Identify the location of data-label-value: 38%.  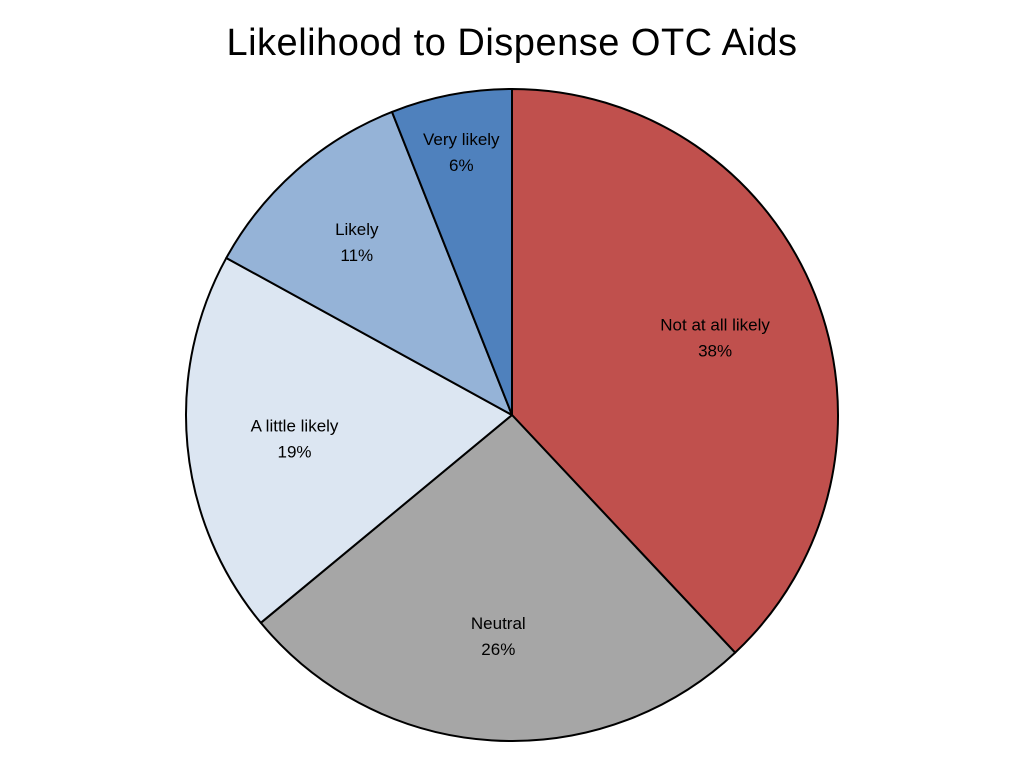
(715, 351).